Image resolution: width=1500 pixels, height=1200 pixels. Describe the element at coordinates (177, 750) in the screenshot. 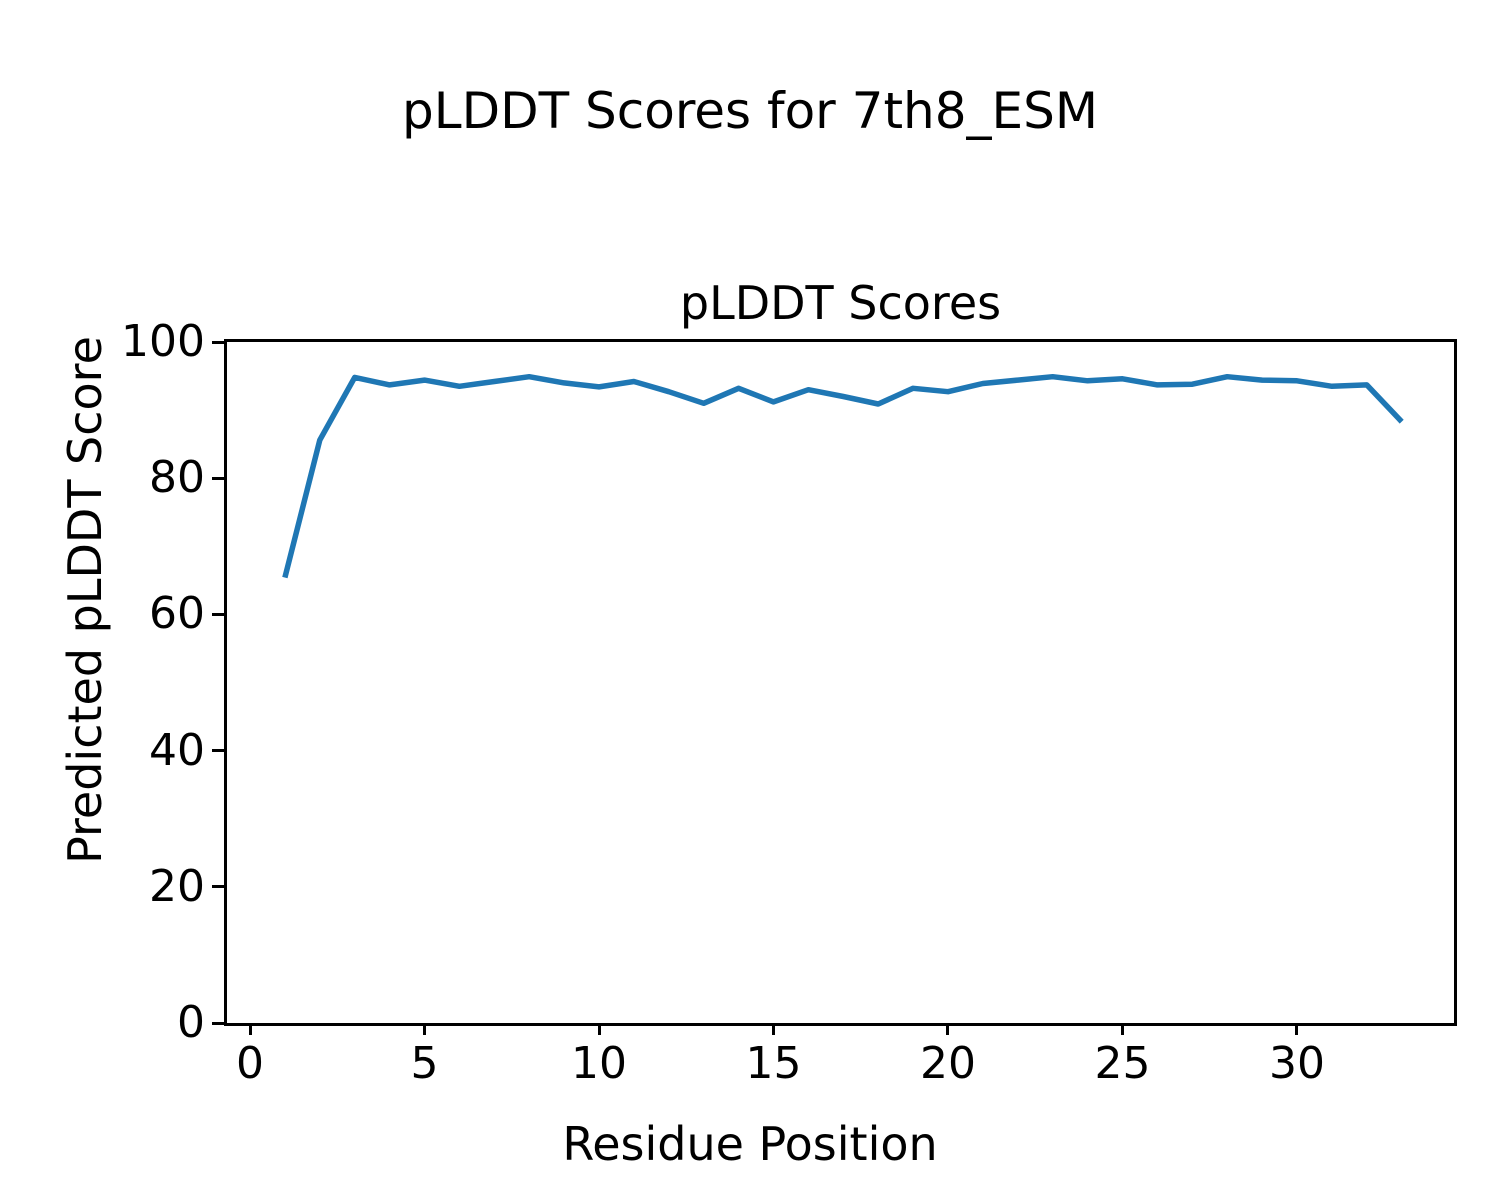

I see `y-tick-label: 40` at that location.